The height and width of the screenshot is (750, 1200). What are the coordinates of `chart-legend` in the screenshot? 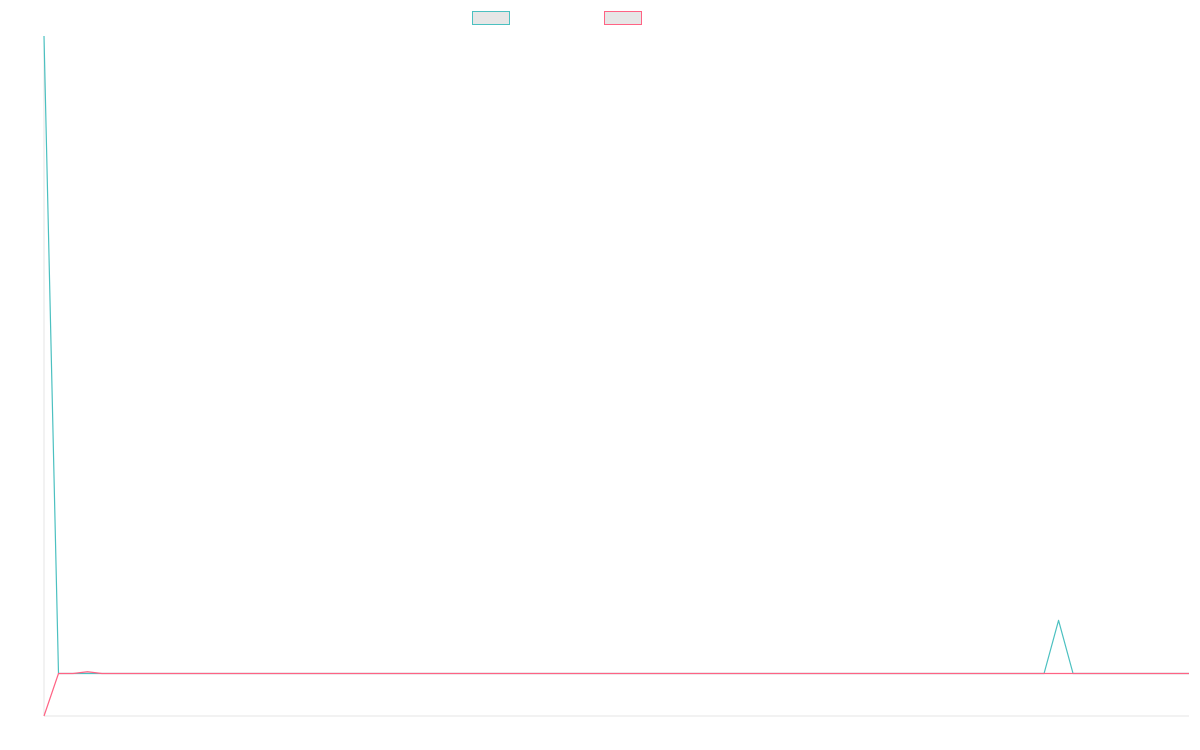 It's located at (600, 18).